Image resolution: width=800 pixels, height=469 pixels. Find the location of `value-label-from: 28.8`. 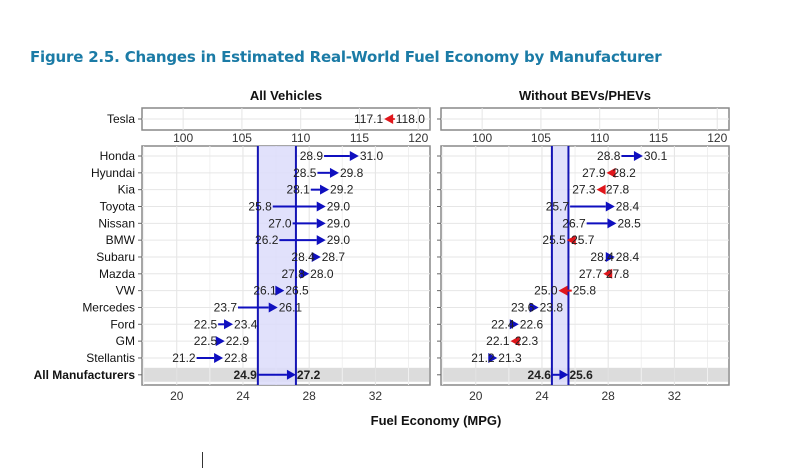

value-label-from: 28.8 is located at coordinates (609, 156).